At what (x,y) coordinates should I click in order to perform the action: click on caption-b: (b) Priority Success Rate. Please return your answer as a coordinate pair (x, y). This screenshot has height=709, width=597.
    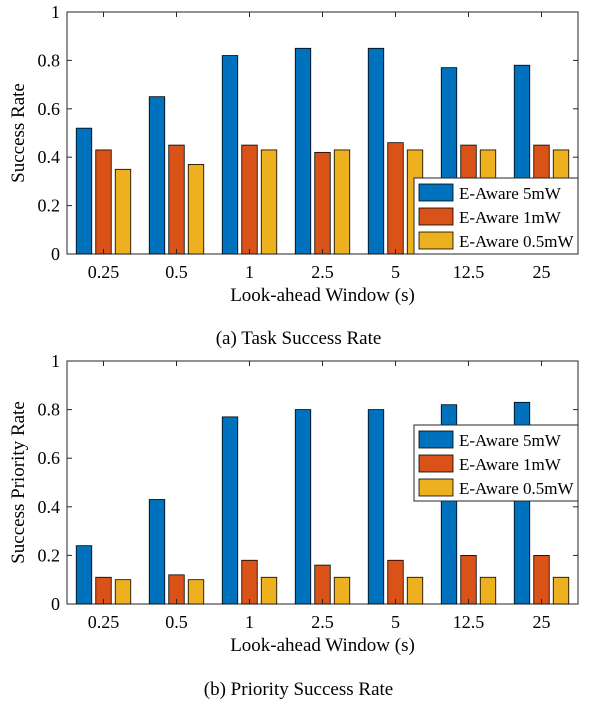
    Looking at the image, I should click on (298, 689).